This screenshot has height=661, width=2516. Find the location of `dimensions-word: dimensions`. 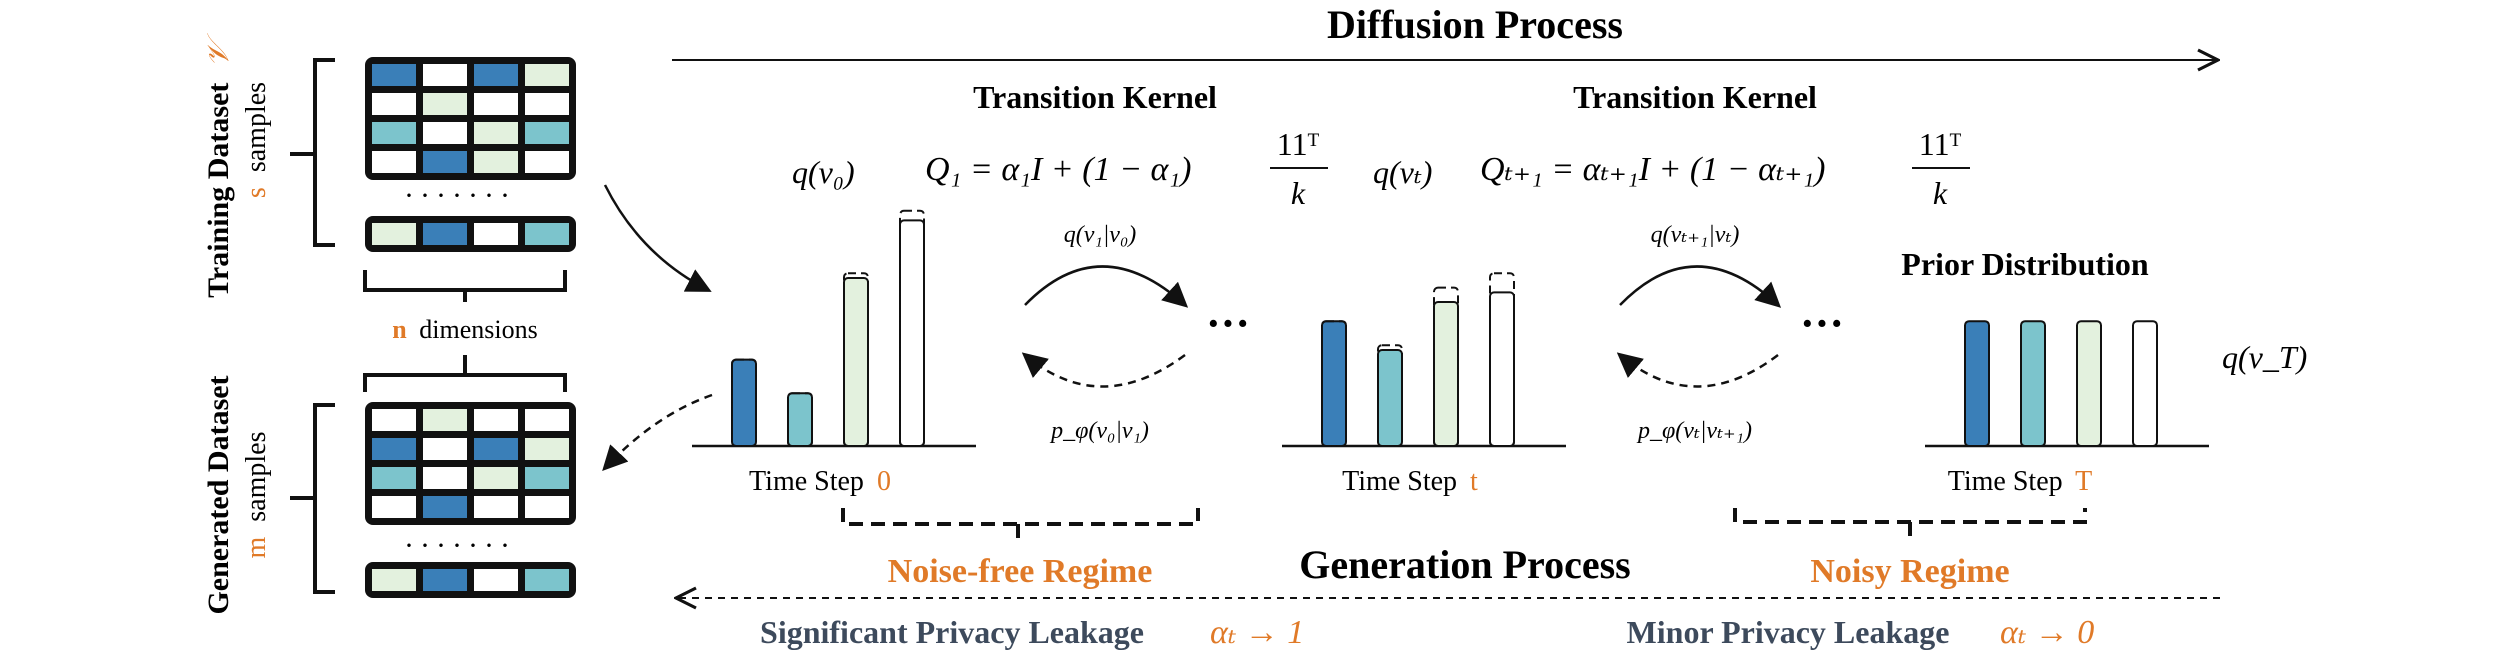

dimensions-word: dimensions is located at coordinates (478, 329).